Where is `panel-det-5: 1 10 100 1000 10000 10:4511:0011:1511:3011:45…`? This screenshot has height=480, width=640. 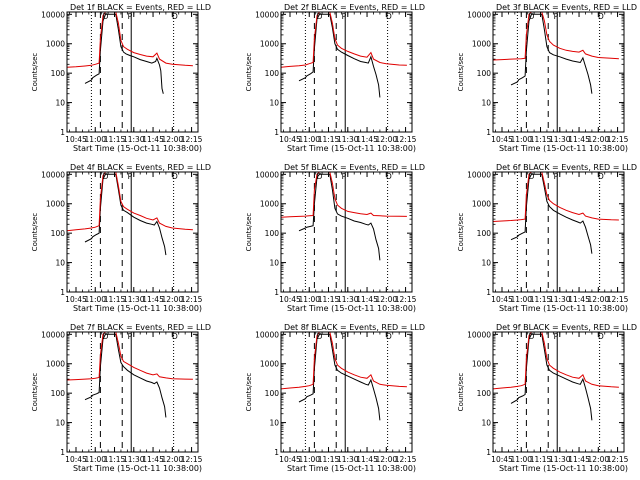
panel-det-5: 1 10 100 1000 10000 10:4511:0011:1511:3011:45… is located at coordinates (335, 238).